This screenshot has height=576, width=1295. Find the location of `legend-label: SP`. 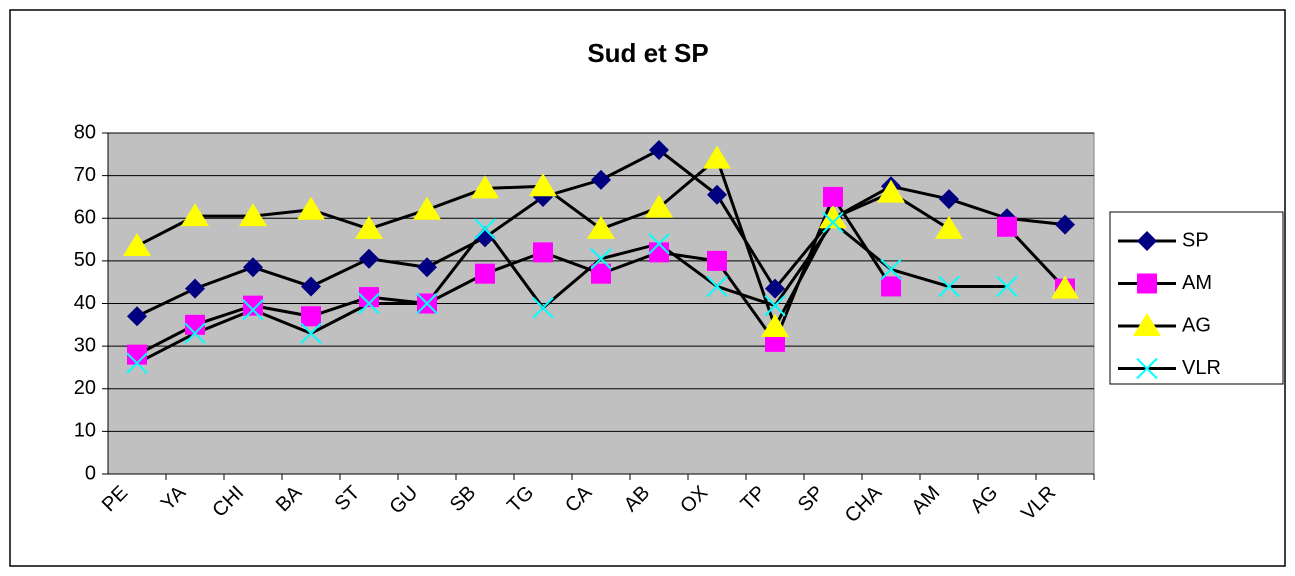

legend-label: SP is located at coordinates (1195, 240).